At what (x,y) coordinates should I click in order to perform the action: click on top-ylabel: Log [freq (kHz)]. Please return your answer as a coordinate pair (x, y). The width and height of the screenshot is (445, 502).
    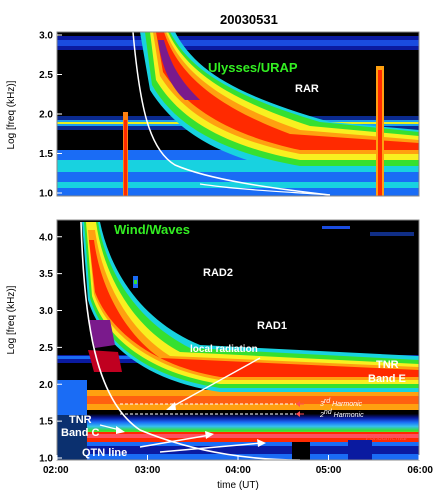
    Looking at the image, I should click on (11, 114).